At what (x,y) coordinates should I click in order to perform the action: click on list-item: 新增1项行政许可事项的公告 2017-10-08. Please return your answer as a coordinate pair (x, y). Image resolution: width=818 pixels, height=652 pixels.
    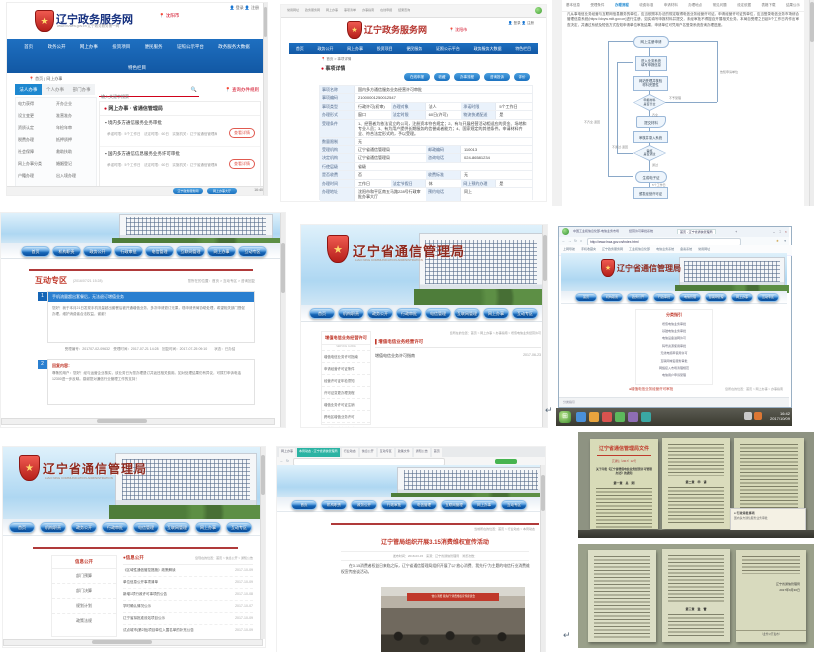
    Looking at the image, I should click on (188, 595).